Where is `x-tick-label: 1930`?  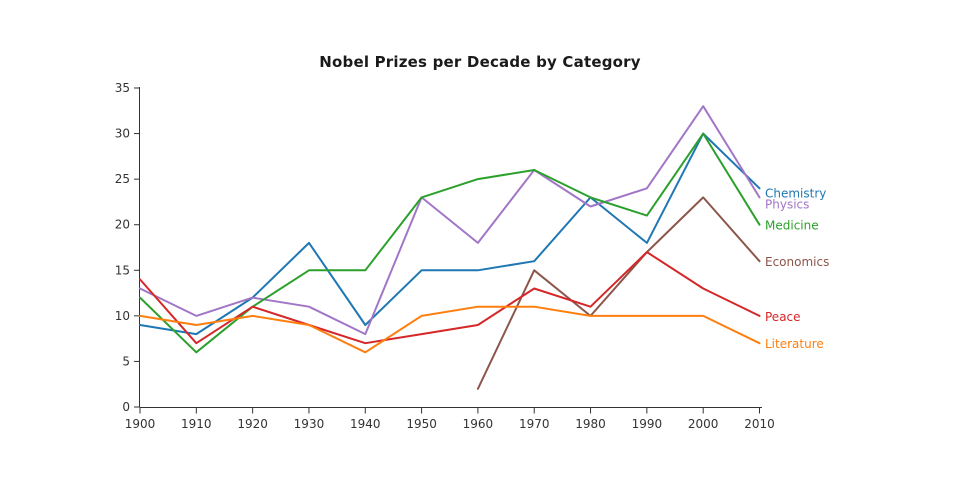 x-tick-label: 1930 is located at coordinates (309, 424).